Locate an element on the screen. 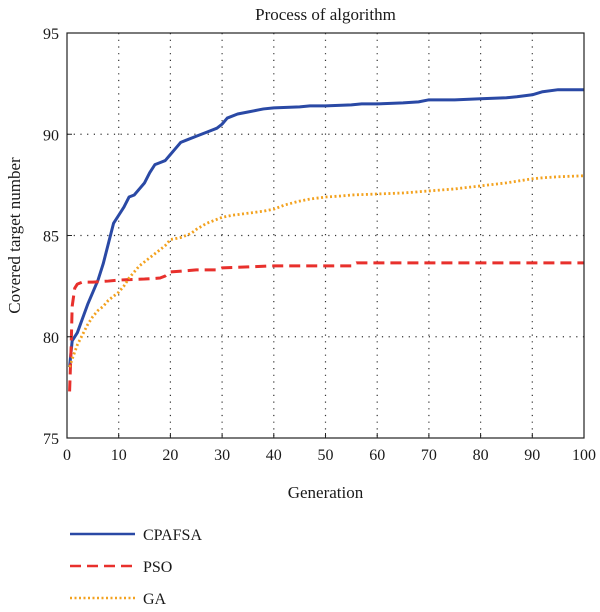 Image resolution: width=600 pixels, height=612 pixels. x-tick-label: 90 is located at coordinates (532, 455).